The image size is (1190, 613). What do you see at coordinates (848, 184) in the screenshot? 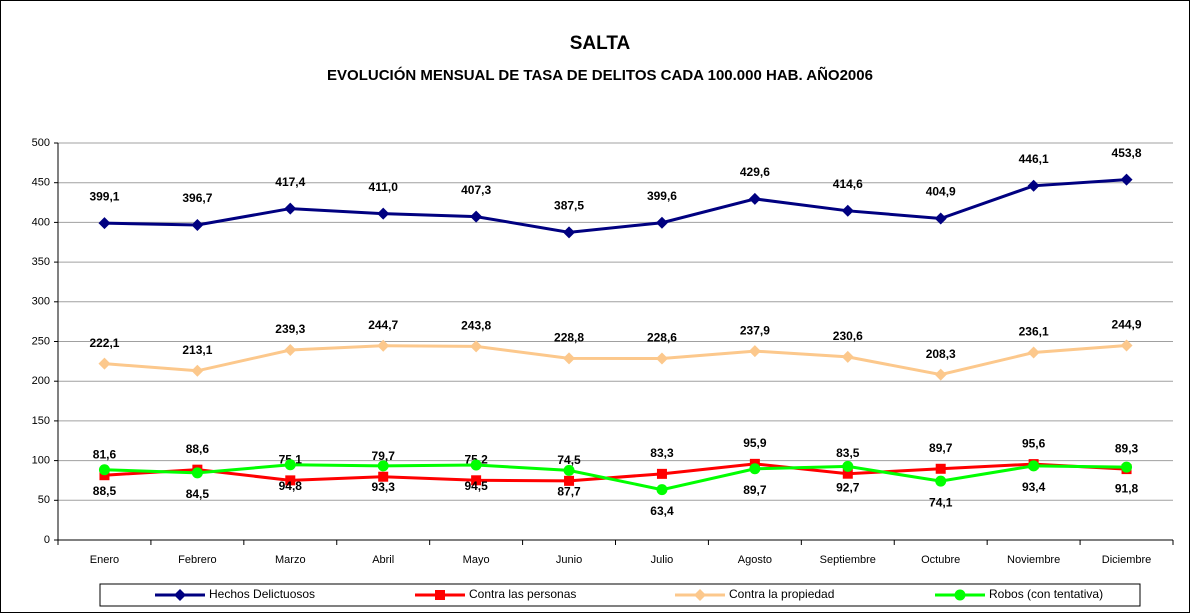
I see `data-label: 414,6` at bounding box center [848, 184].